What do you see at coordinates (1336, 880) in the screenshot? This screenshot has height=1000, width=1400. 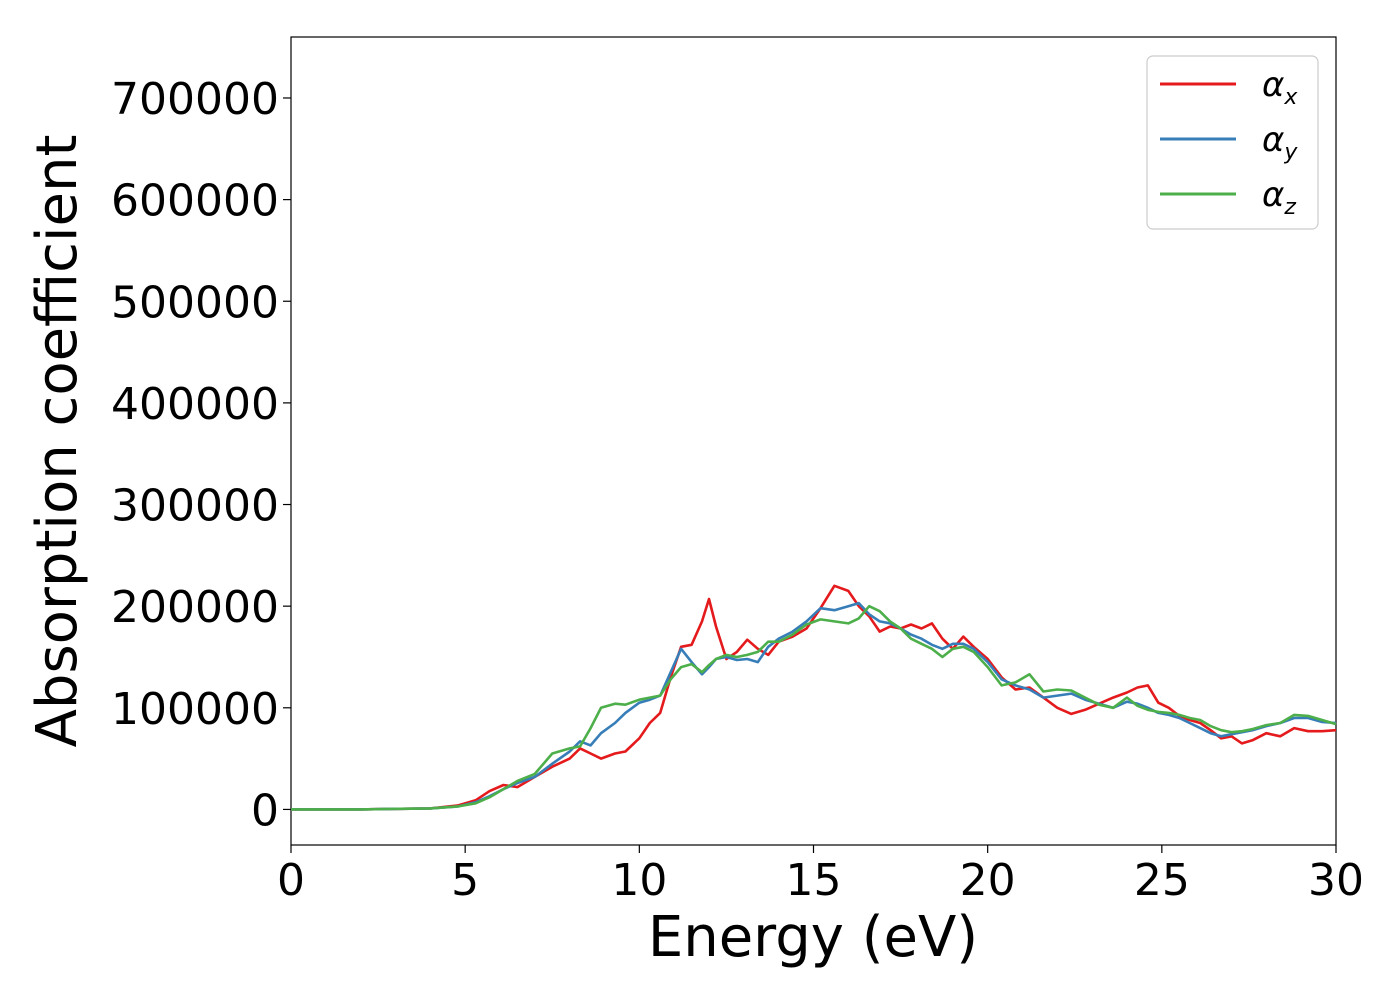 I see `x-tick-label: 30` at bounding box center [1336, 880].